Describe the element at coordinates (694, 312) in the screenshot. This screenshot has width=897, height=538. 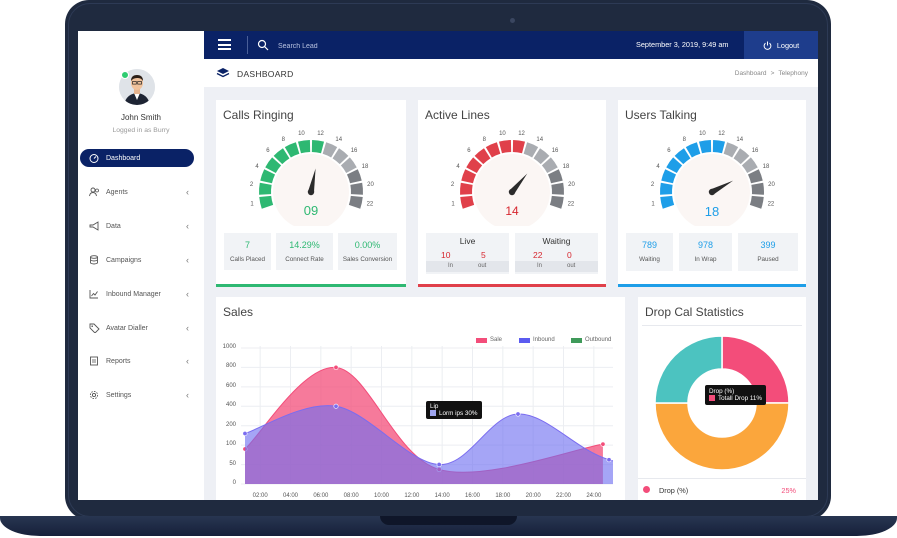
I see `card-title: Drop Cal Statistics` at that location.